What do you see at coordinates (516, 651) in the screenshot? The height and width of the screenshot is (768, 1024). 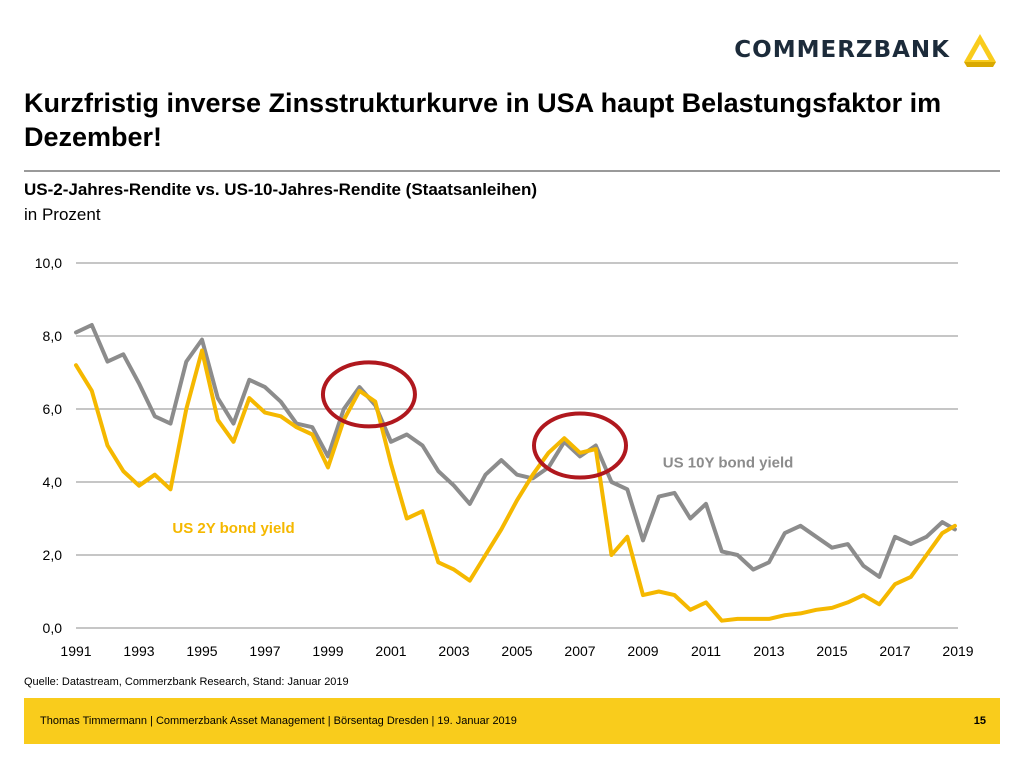 I see `x-tick-label: 2005` at bounding box center [516, 651].